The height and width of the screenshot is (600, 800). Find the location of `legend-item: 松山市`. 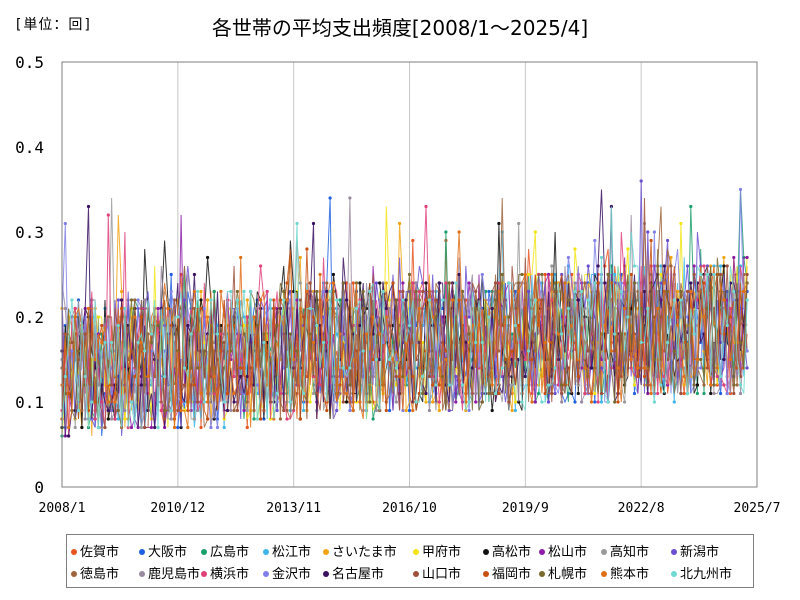

legend-item: 松山市 is located at coordinates (563, 550).